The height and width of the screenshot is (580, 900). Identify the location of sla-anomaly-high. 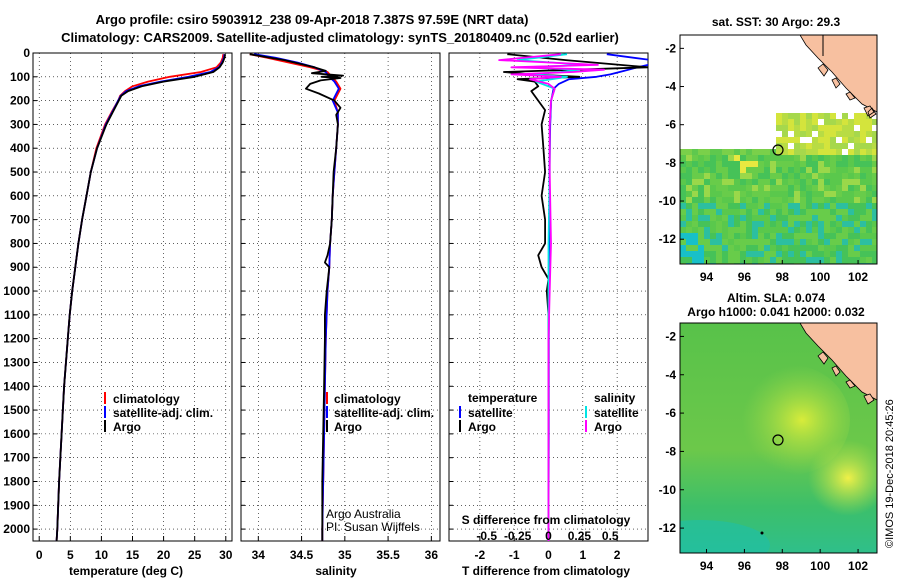
(790, 420).